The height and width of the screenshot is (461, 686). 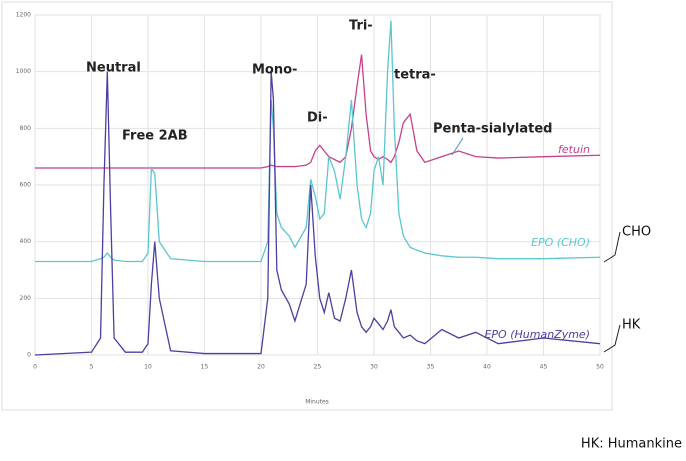 What do you see at coordinates (274, 70) in the screenshot?
I see `peak-annotation: Mono-` at bounding box center [274, 70].